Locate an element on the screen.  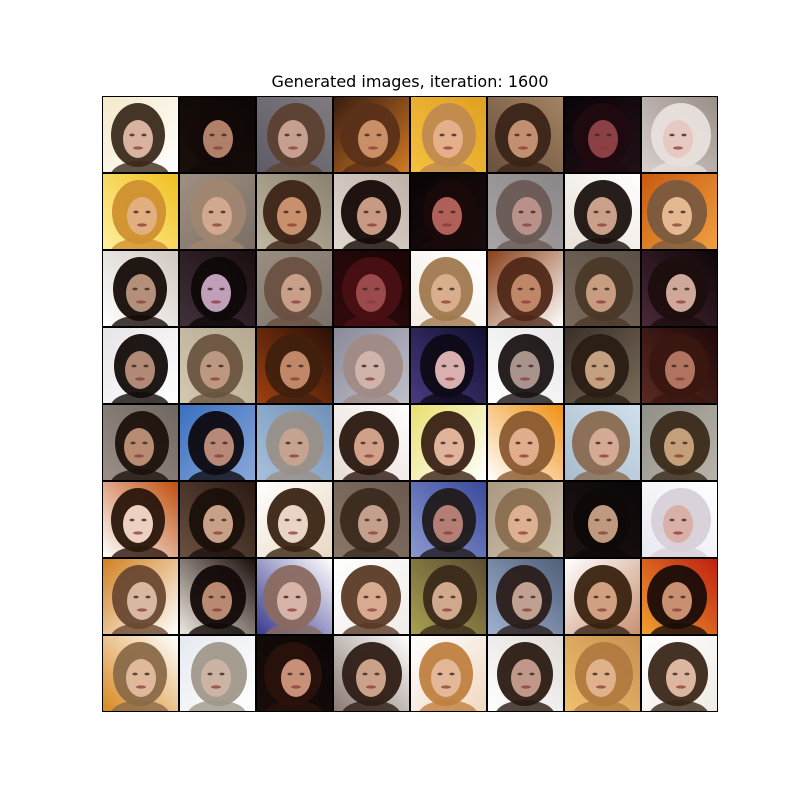
figure-title: Generated images, iteration: 1600 is located at coordinates (410, 81).